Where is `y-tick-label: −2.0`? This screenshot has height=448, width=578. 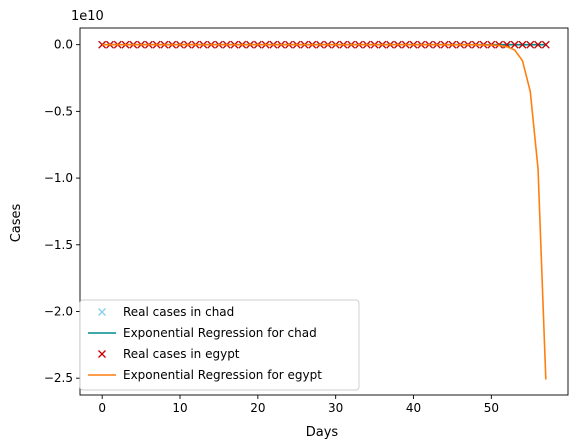
y-tick-label: −2.0 is located at coordinates (58, 311).